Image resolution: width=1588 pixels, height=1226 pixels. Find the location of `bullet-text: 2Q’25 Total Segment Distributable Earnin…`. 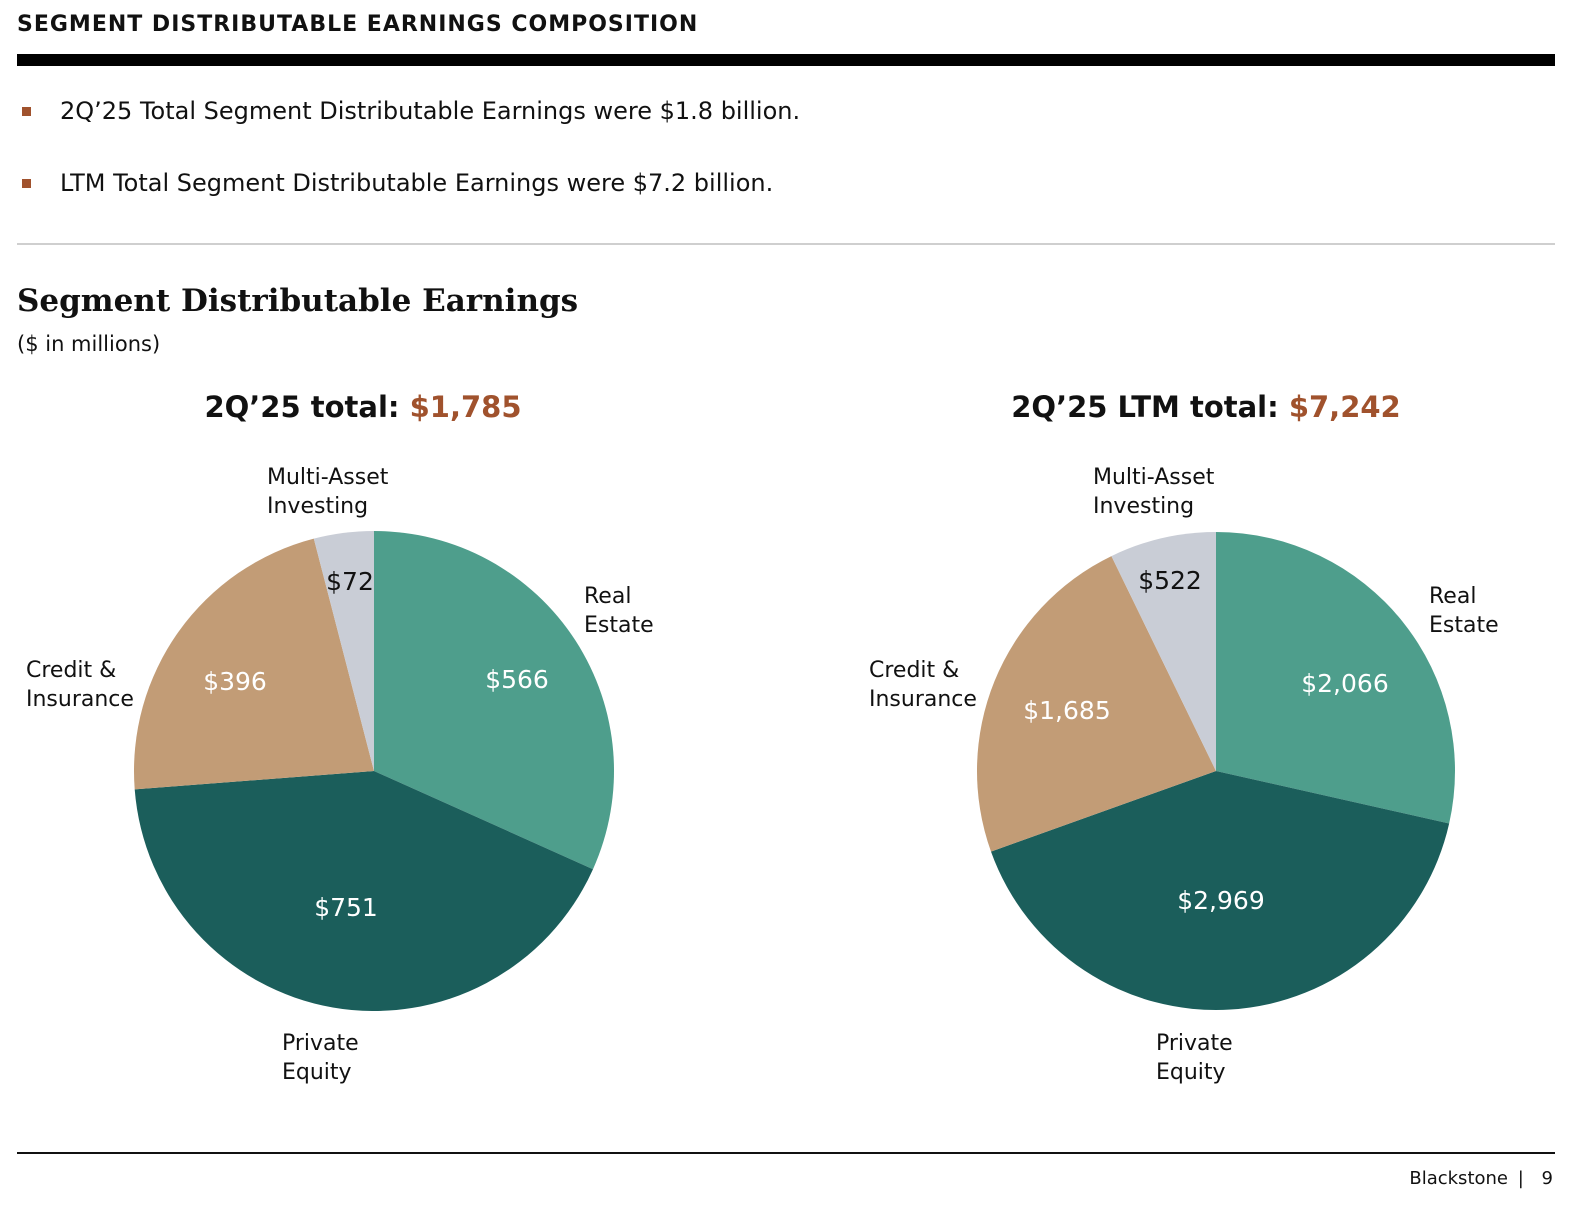

bullet-text: 2Q’25 Total Segment Distributable Earnin… is located at coordinates (430, 111).